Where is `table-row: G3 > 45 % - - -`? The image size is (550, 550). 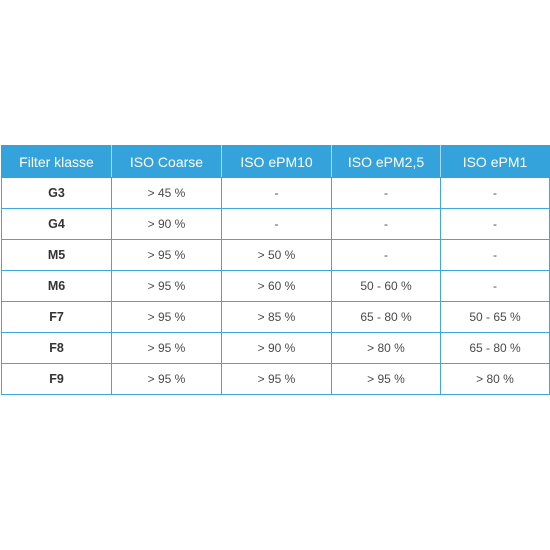 table-row: G3 > 45 % - - - is located at coordinates (275, 193).